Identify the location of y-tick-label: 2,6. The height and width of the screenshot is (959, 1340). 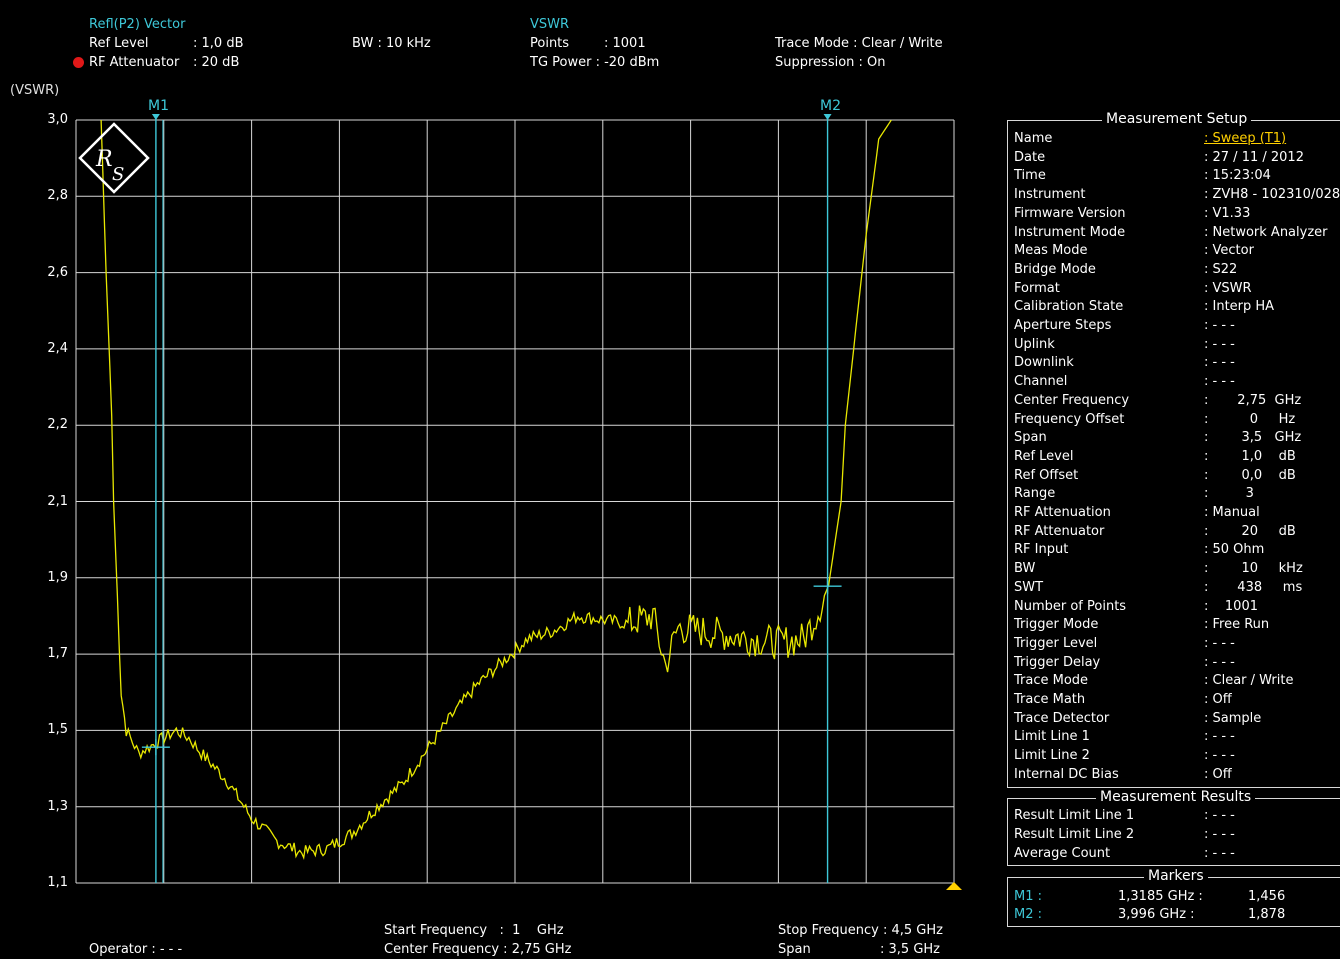
(57, 272).